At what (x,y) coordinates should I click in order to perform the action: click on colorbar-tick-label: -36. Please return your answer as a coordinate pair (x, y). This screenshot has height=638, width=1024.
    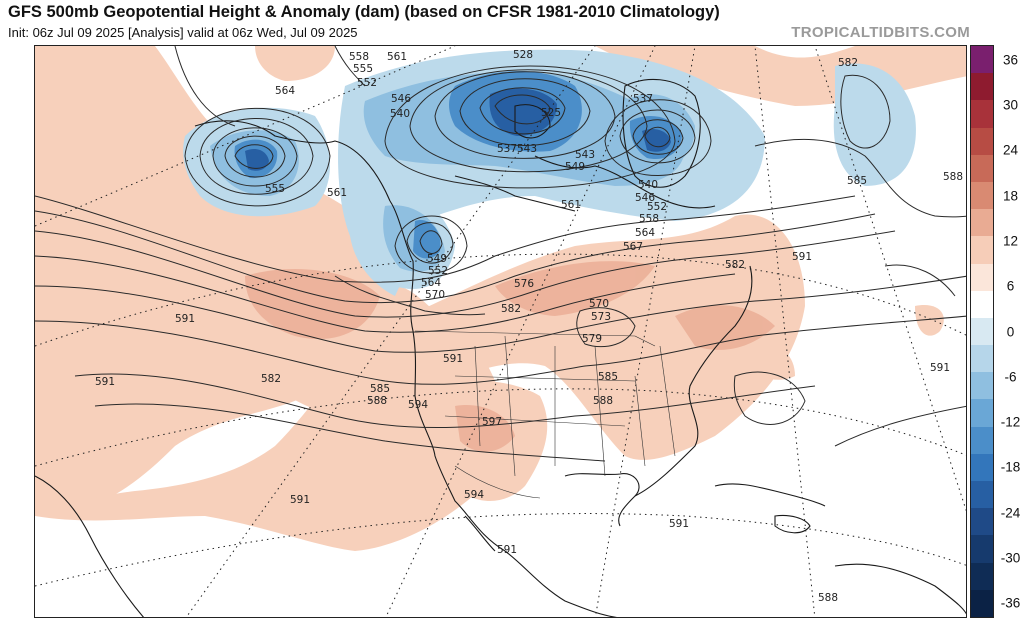
    Looking at the image, I should click on (1010, 603).